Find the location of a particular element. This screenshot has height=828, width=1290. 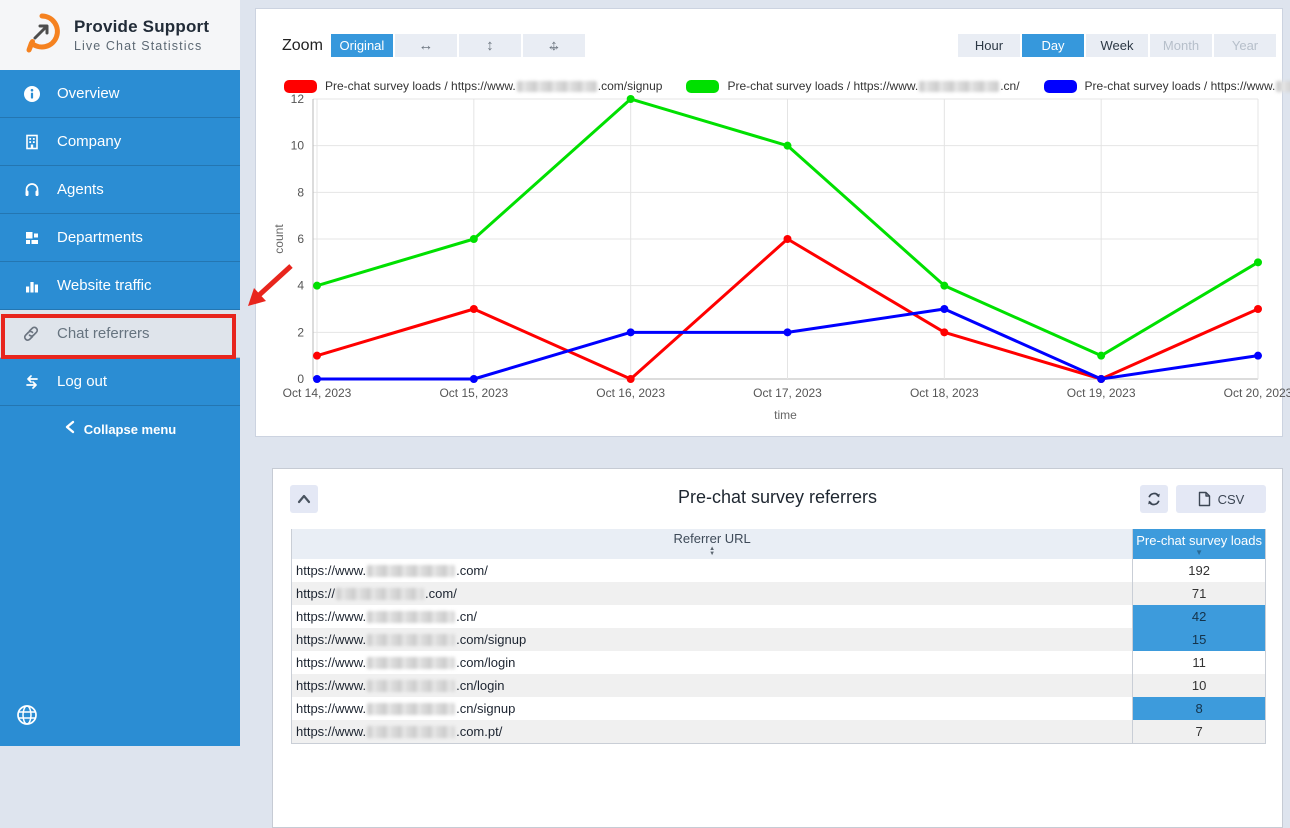

csv-export-button: CSV is located at coordinates (1221, 499).